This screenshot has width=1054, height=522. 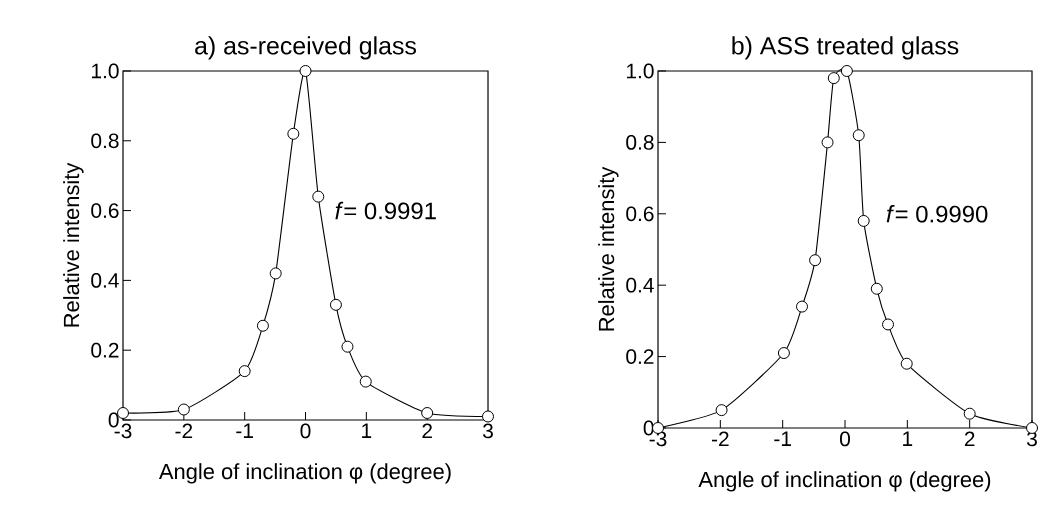 What do you see at coordinates (487, 431) in the screenshot?
I see `x-tick-label: 3` at bounding box center [487, 431].